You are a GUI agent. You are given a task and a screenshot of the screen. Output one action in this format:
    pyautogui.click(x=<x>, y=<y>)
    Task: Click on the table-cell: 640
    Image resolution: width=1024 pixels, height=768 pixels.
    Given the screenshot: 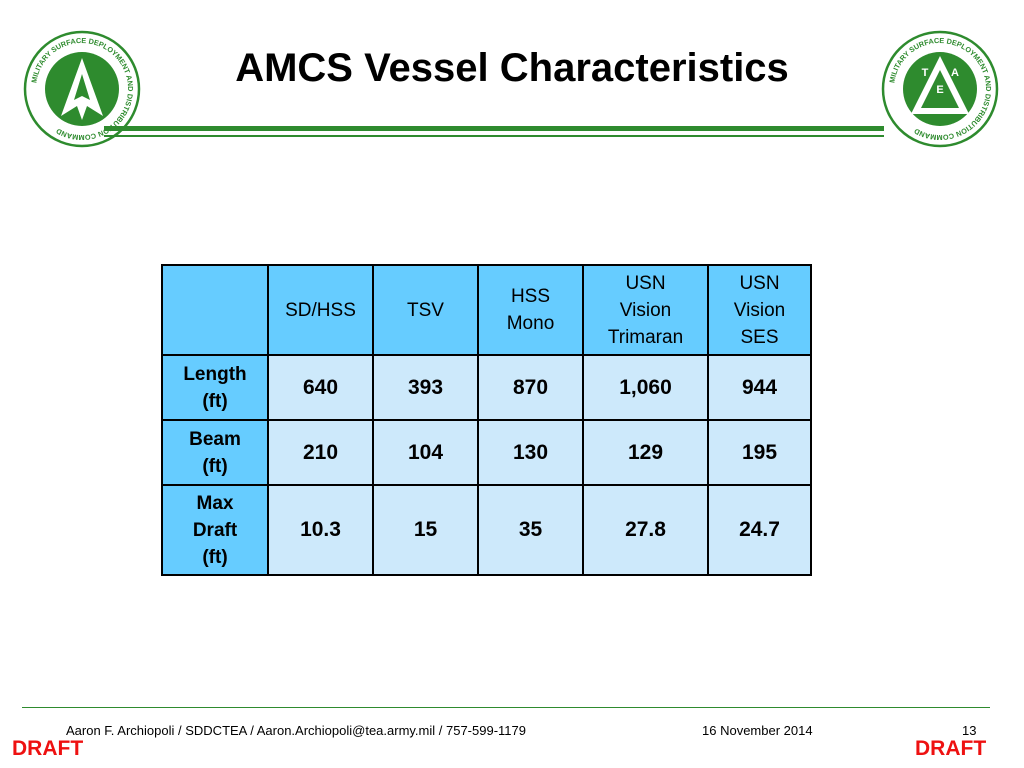 What is the action you would take?
    pyautogui.click(x=320, y=387)
    